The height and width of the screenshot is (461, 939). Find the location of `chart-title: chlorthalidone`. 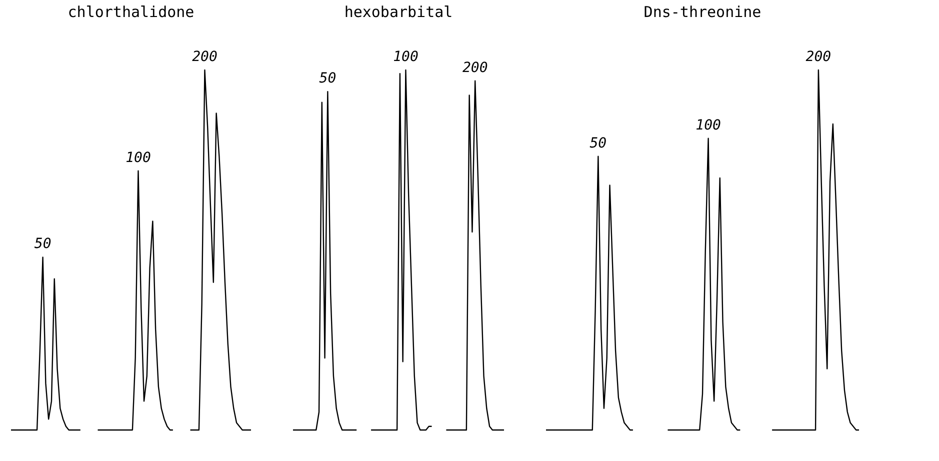

chart-title: chlorthalidone is located at coordinates (131, 12).